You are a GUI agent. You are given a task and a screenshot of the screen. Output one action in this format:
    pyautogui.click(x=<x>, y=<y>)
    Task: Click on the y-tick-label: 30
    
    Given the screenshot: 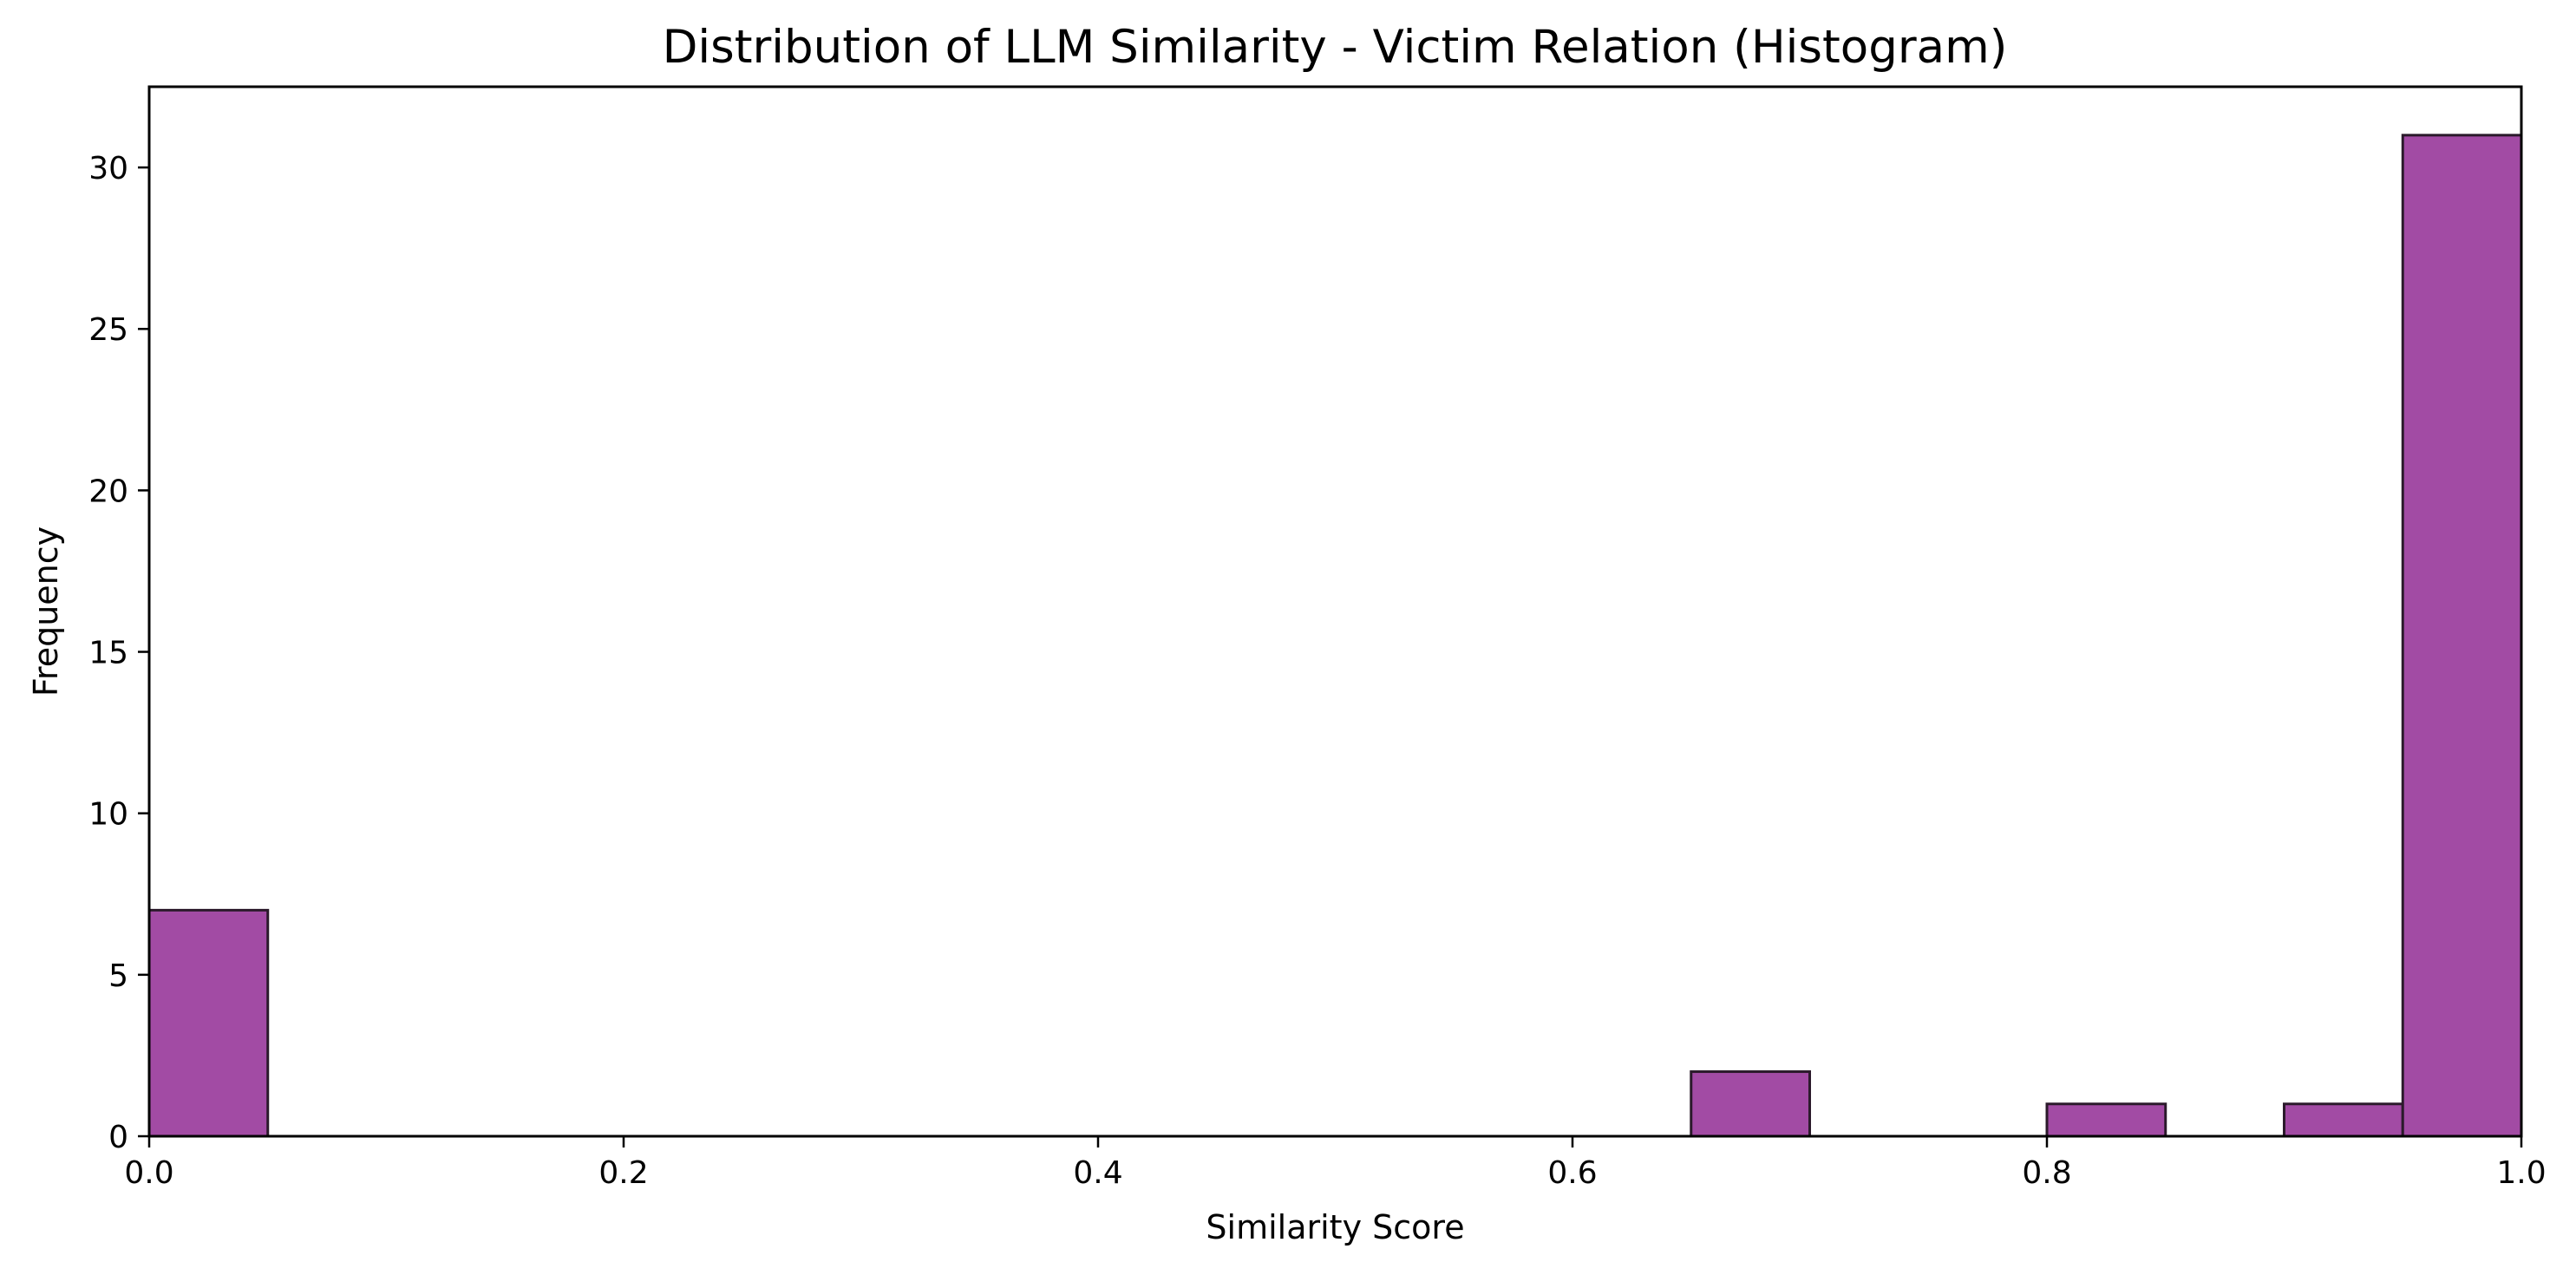 What is the action you would take?
    pyautogui.click(x=108, y=168)
    